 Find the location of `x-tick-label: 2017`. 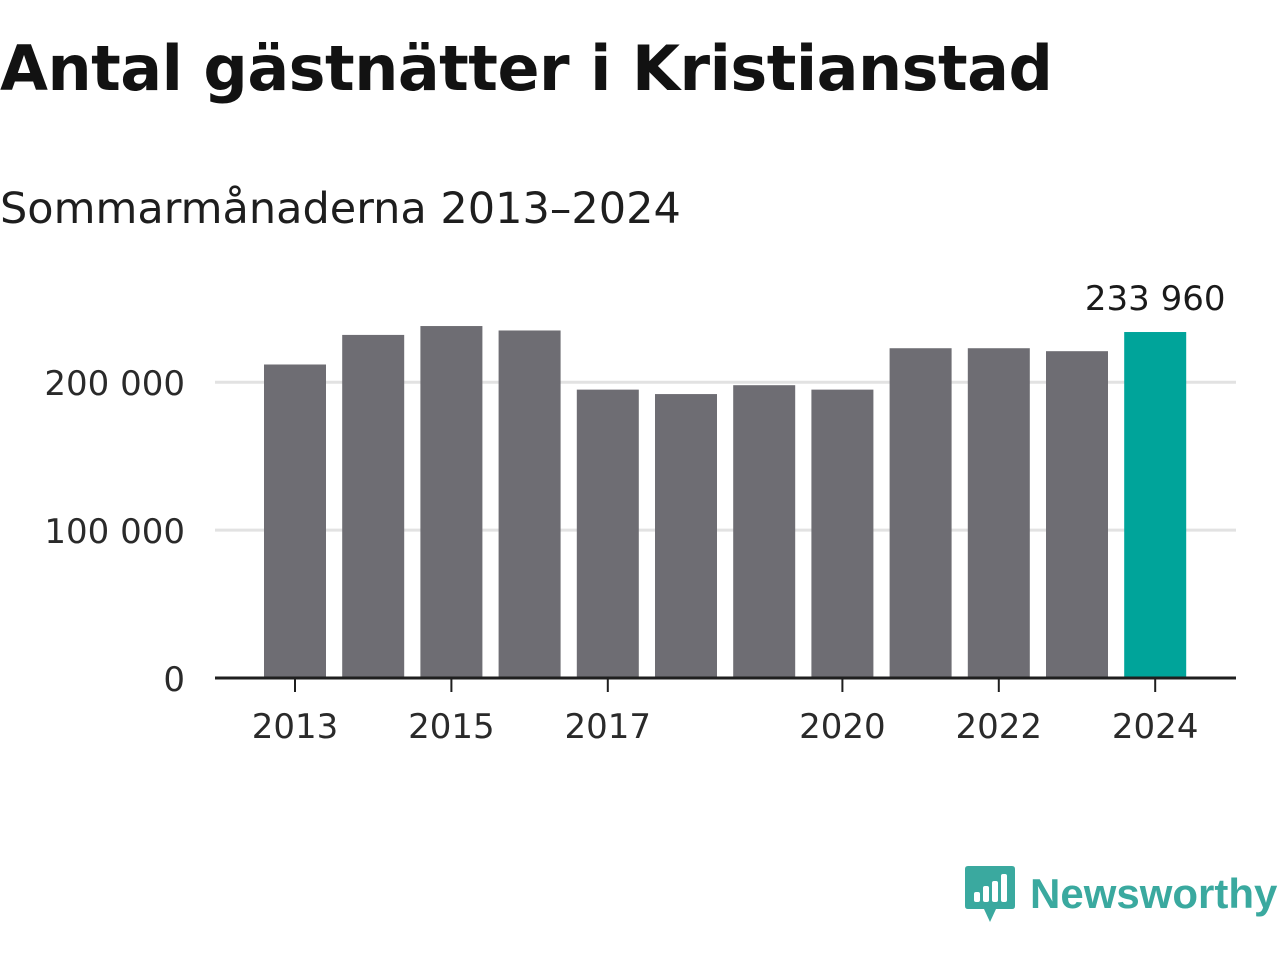

x-tick-label: 2017 is located at coordinates (608, 727).